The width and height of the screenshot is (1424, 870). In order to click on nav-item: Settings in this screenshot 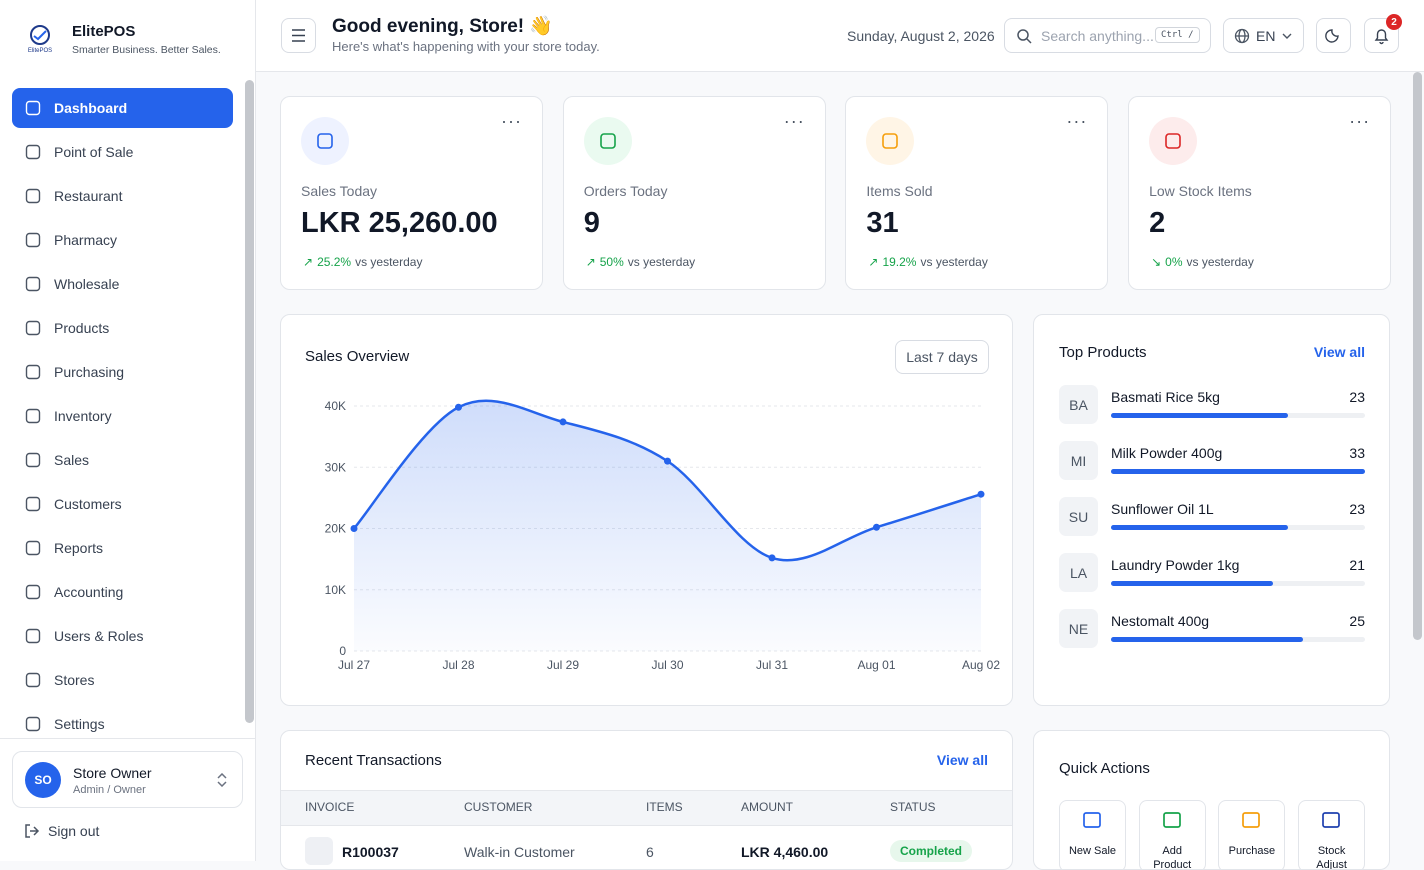, I will do `click(122, 724)`.